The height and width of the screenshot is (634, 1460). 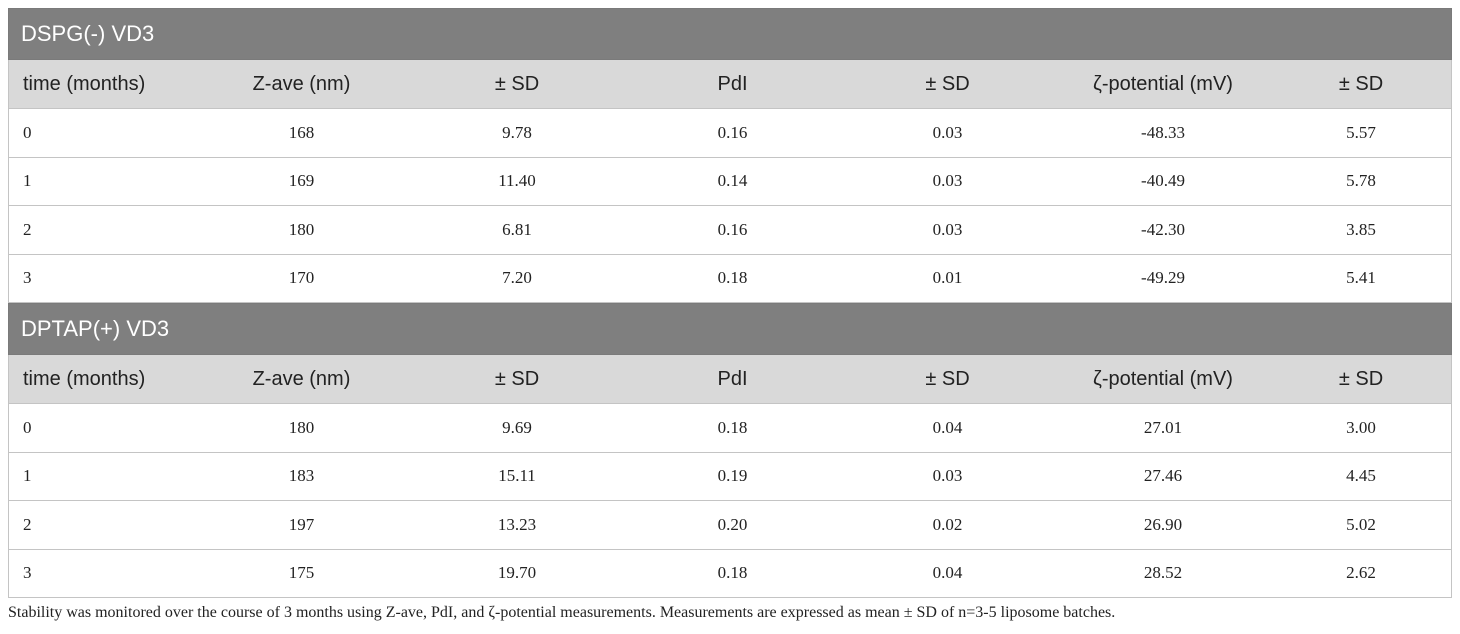 What do you see at coordinates (733, 525) in the screenshot?
I see `table-cell: 0.20` at bounding box center [733, 525].